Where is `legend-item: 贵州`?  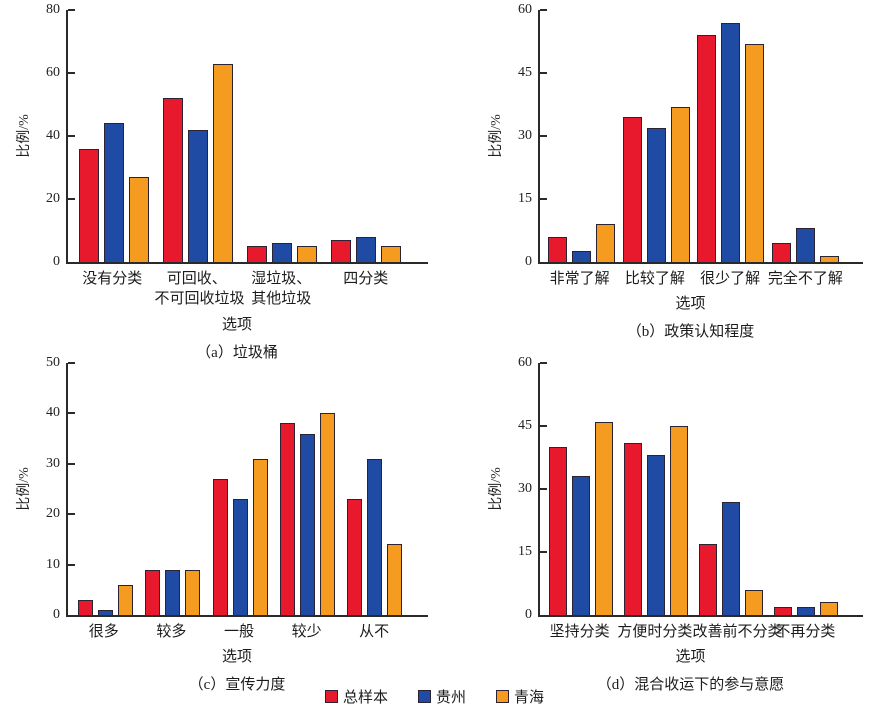 legend-item: 贵州 is located at coordinates (441, 696).